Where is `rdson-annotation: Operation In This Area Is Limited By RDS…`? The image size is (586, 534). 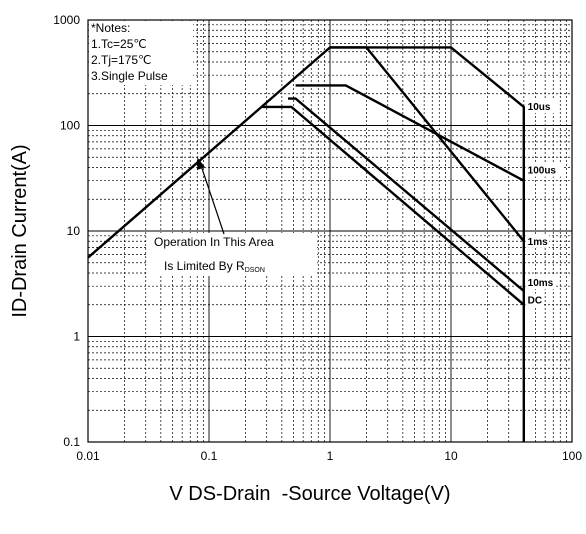
rdson-annotation: Operation In This Area Is Limited By RDS… is located at coordinates (232, 216).